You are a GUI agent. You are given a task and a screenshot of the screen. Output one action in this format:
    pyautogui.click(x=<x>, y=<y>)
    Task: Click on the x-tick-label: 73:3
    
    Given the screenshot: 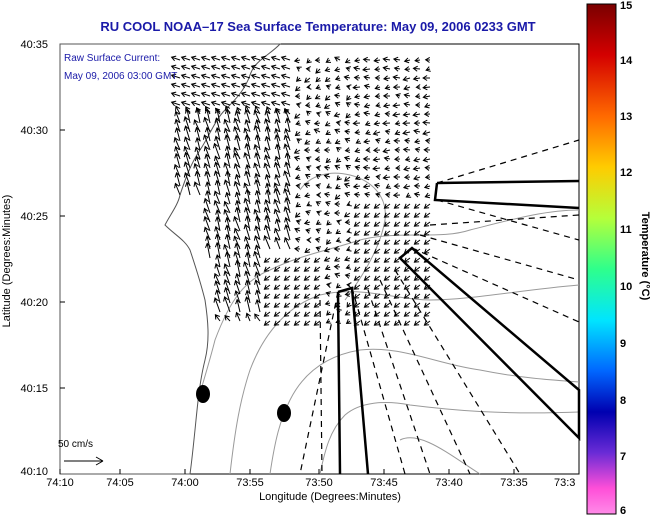 What is the action you would take?
    pyautogui.click(x=565, y=483)
    